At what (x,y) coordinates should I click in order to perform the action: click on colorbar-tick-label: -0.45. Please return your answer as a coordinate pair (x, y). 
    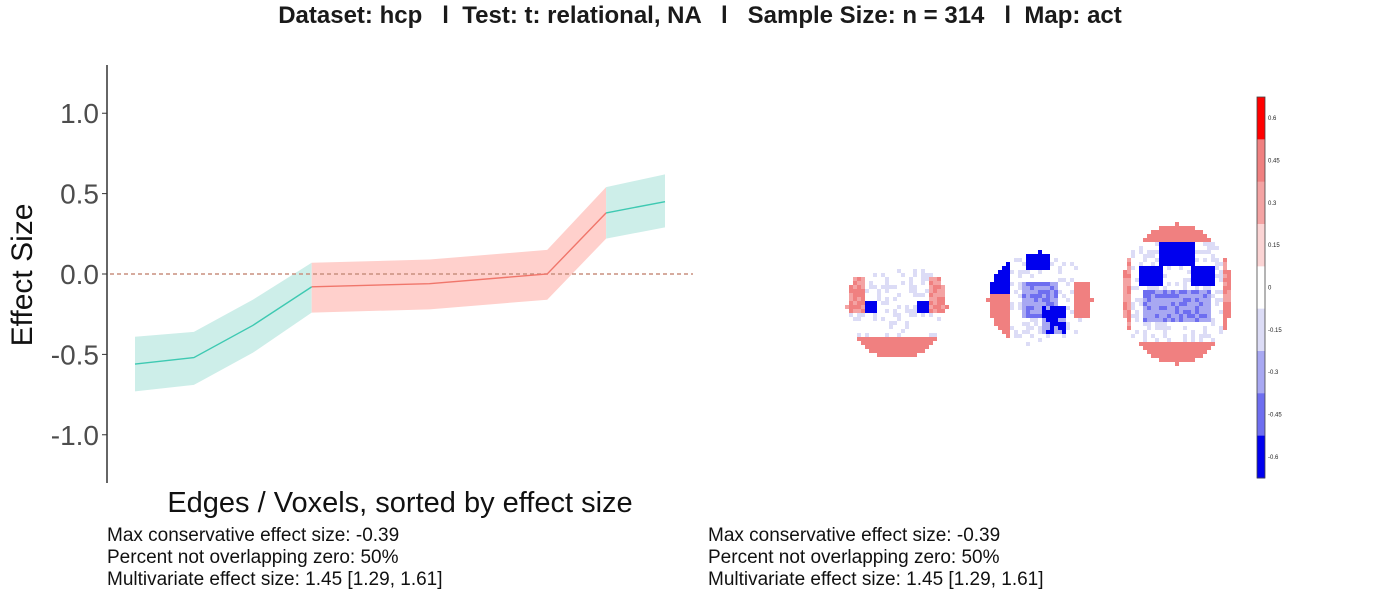
    Looking at the image, I should click on (1275, 416).